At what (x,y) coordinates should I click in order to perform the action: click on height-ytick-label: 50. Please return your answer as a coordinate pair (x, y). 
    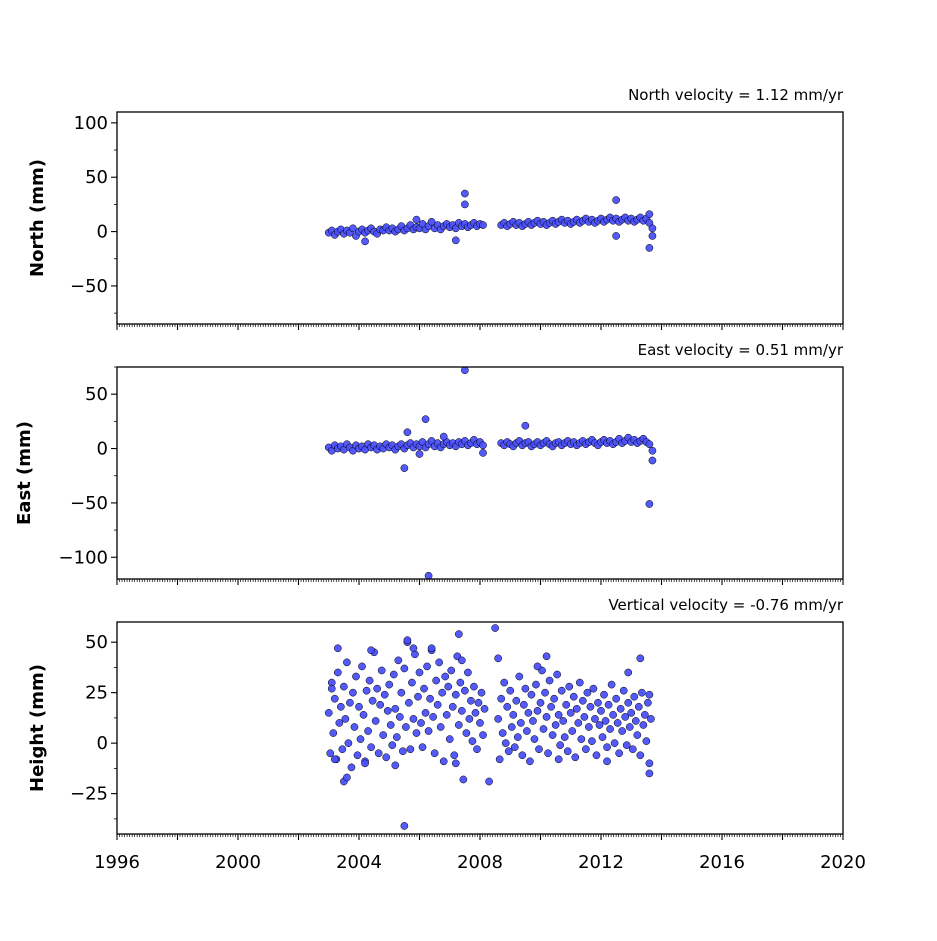
    Looking at the image, I should click on (96, 642).